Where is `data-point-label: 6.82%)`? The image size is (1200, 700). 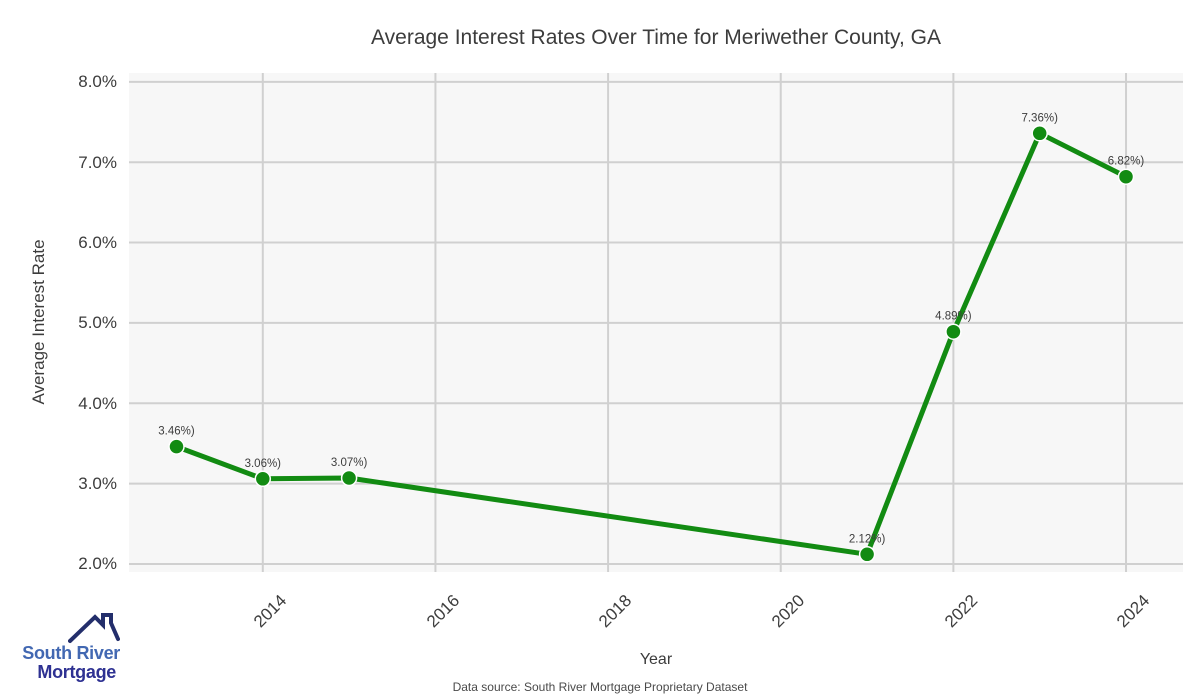 data-point-label: 6.82%) is located at coordinates (1126, 162).